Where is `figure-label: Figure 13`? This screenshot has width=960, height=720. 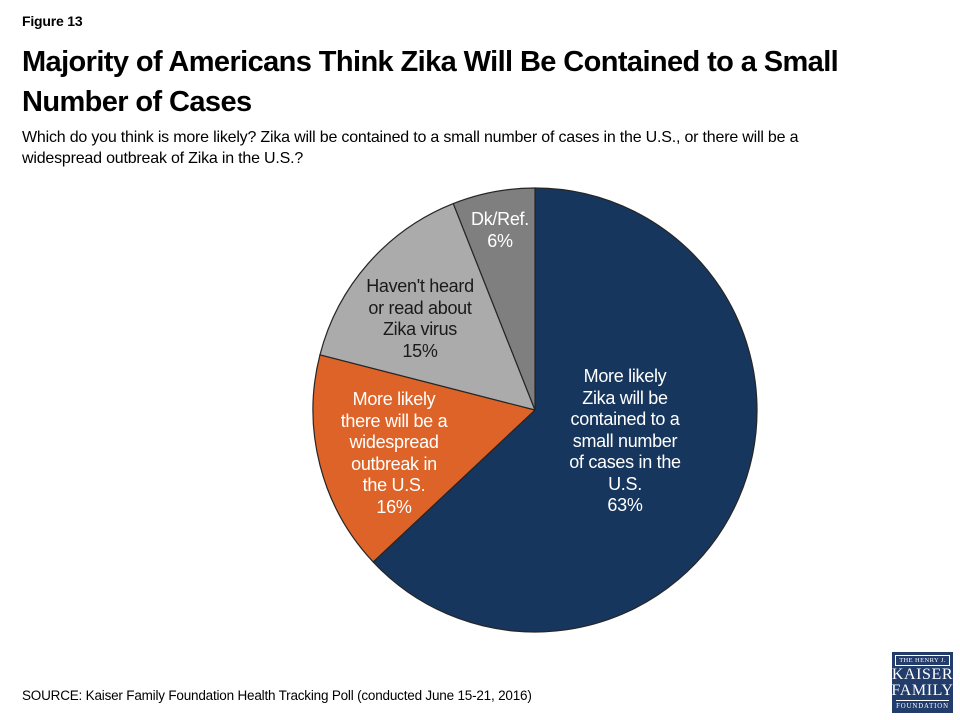
figure-label: Figure 13 is located at coordinates (52, 21).